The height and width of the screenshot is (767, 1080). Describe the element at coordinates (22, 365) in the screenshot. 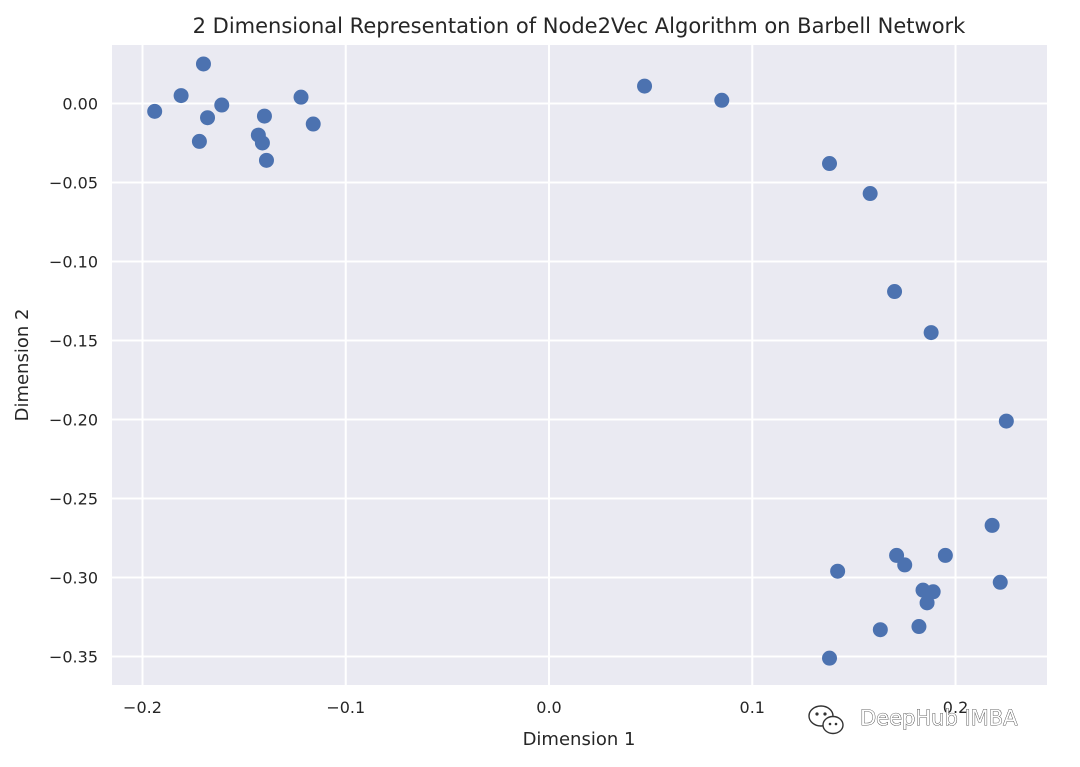

I see `y-axis-label: Dimension 2` at that location.